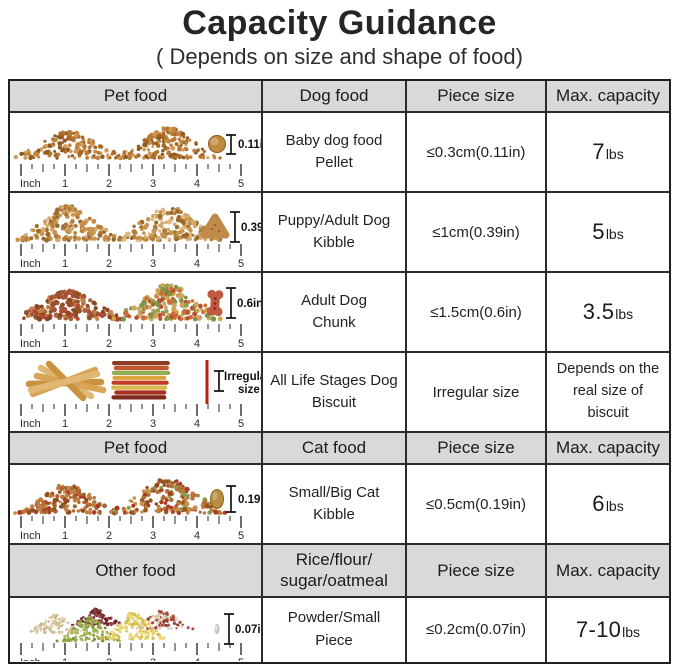 Image resolution: width=679 pixels, height=667 pixels. Describe the element at coordinates (135, 570) in the screenshot. I see `header-cell-other-food: Other food` at that location.